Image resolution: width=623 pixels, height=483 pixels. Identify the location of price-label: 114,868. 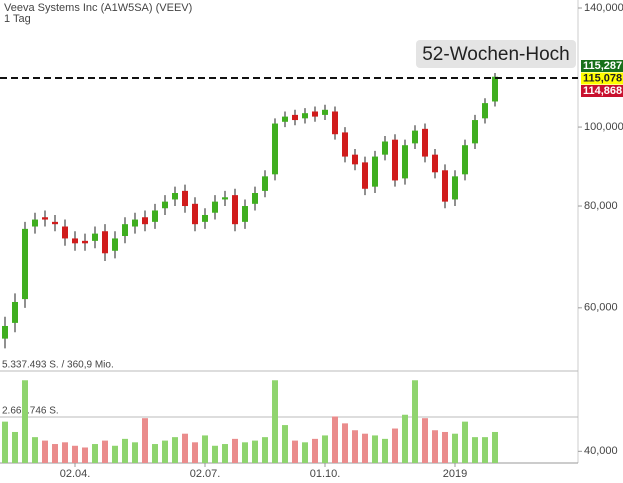
(602, 91).